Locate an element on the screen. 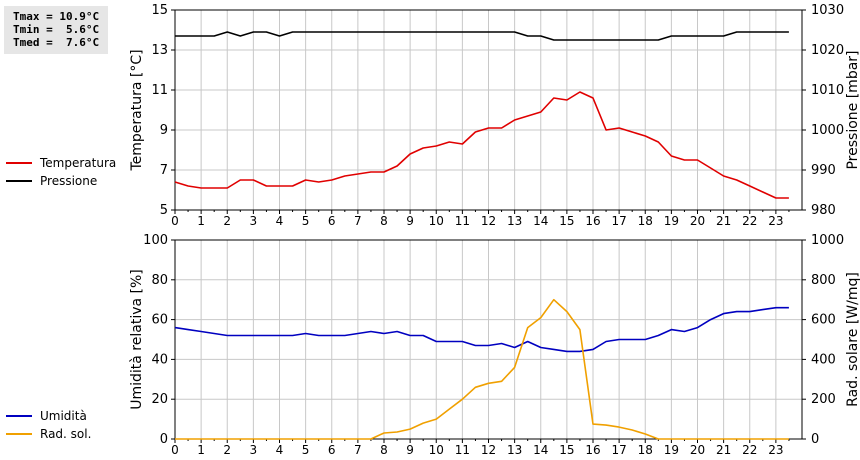  chart-1-x-tick-label: 14 is located at coordinates (540, 221).